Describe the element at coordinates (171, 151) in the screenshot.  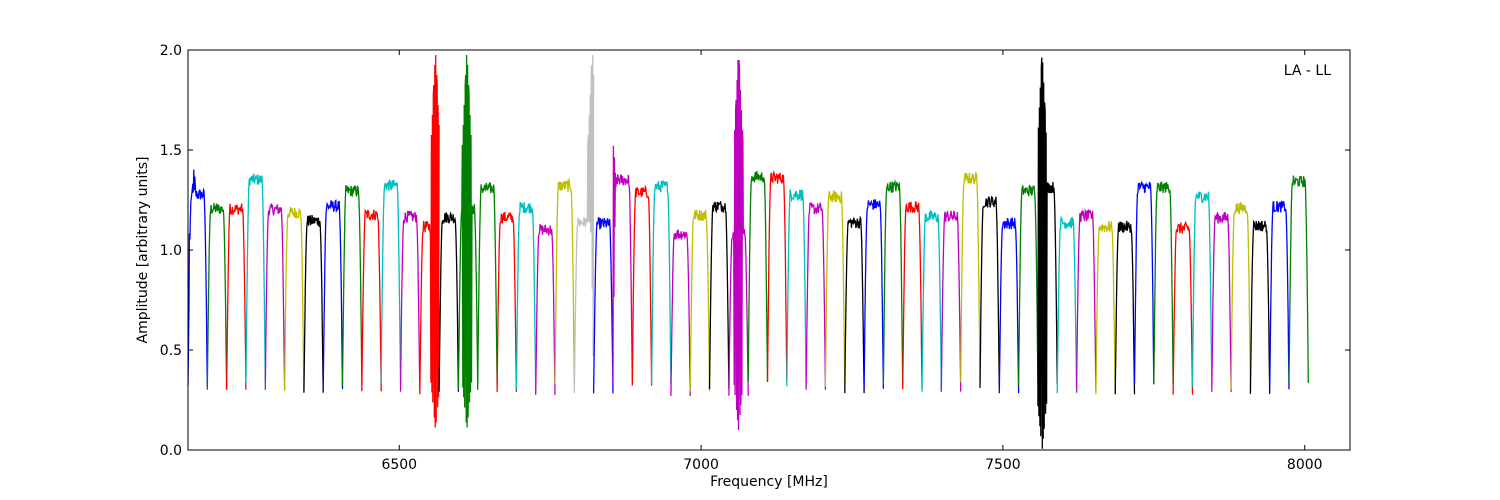
I see `y-tick-label: 1.5` at that location.